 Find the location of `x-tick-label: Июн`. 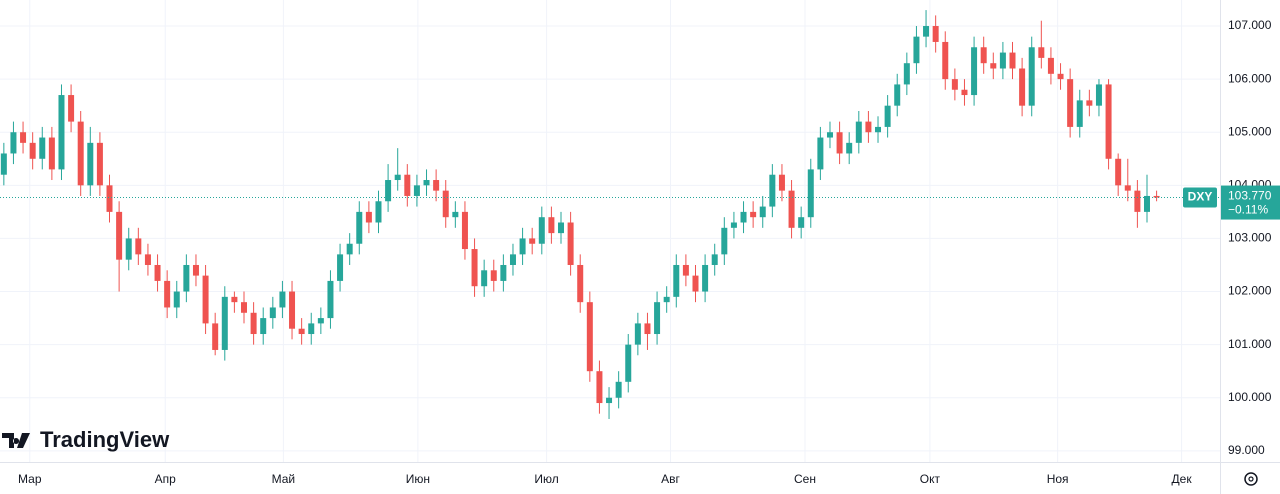

x-tick-label: Июн is located at coordinates (418, 479).